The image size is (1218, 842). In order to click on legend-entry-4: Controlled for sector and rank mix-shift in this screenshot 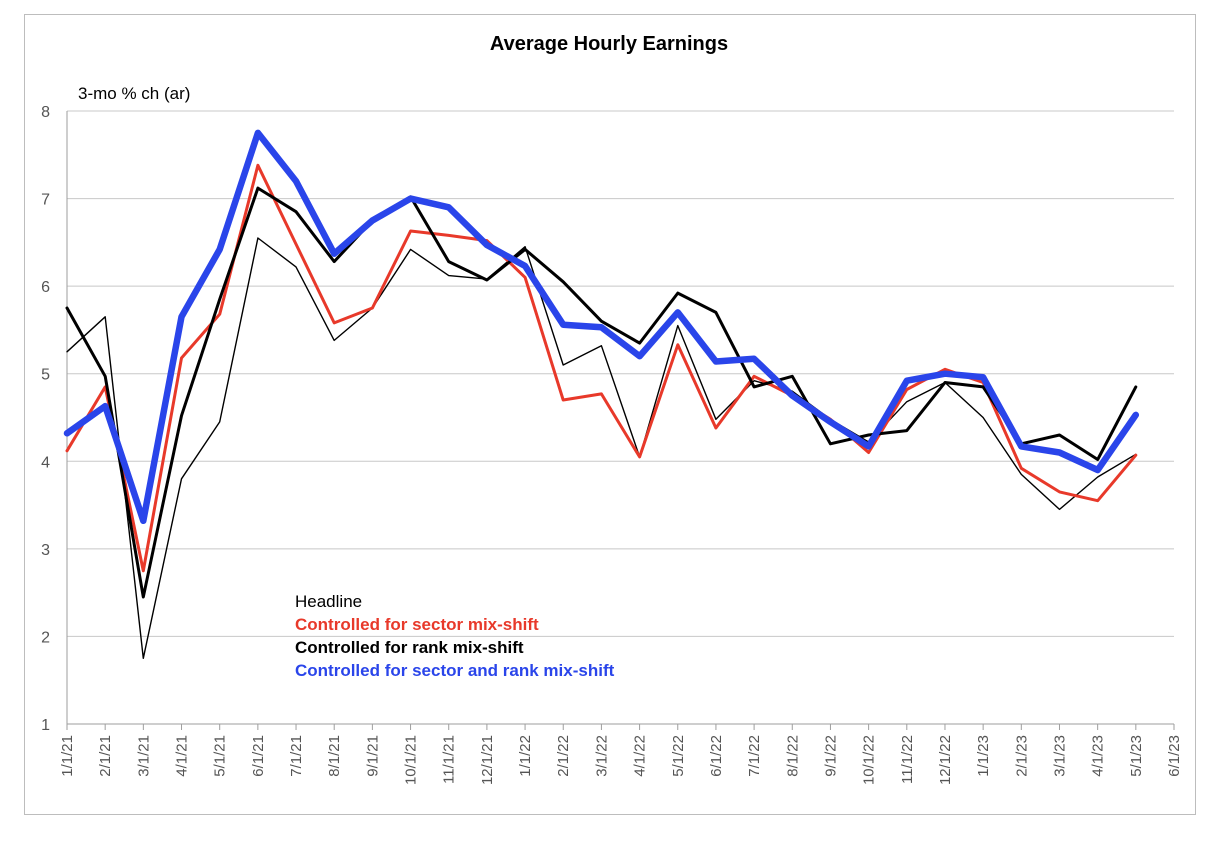, I will do `click(455, 670)`.